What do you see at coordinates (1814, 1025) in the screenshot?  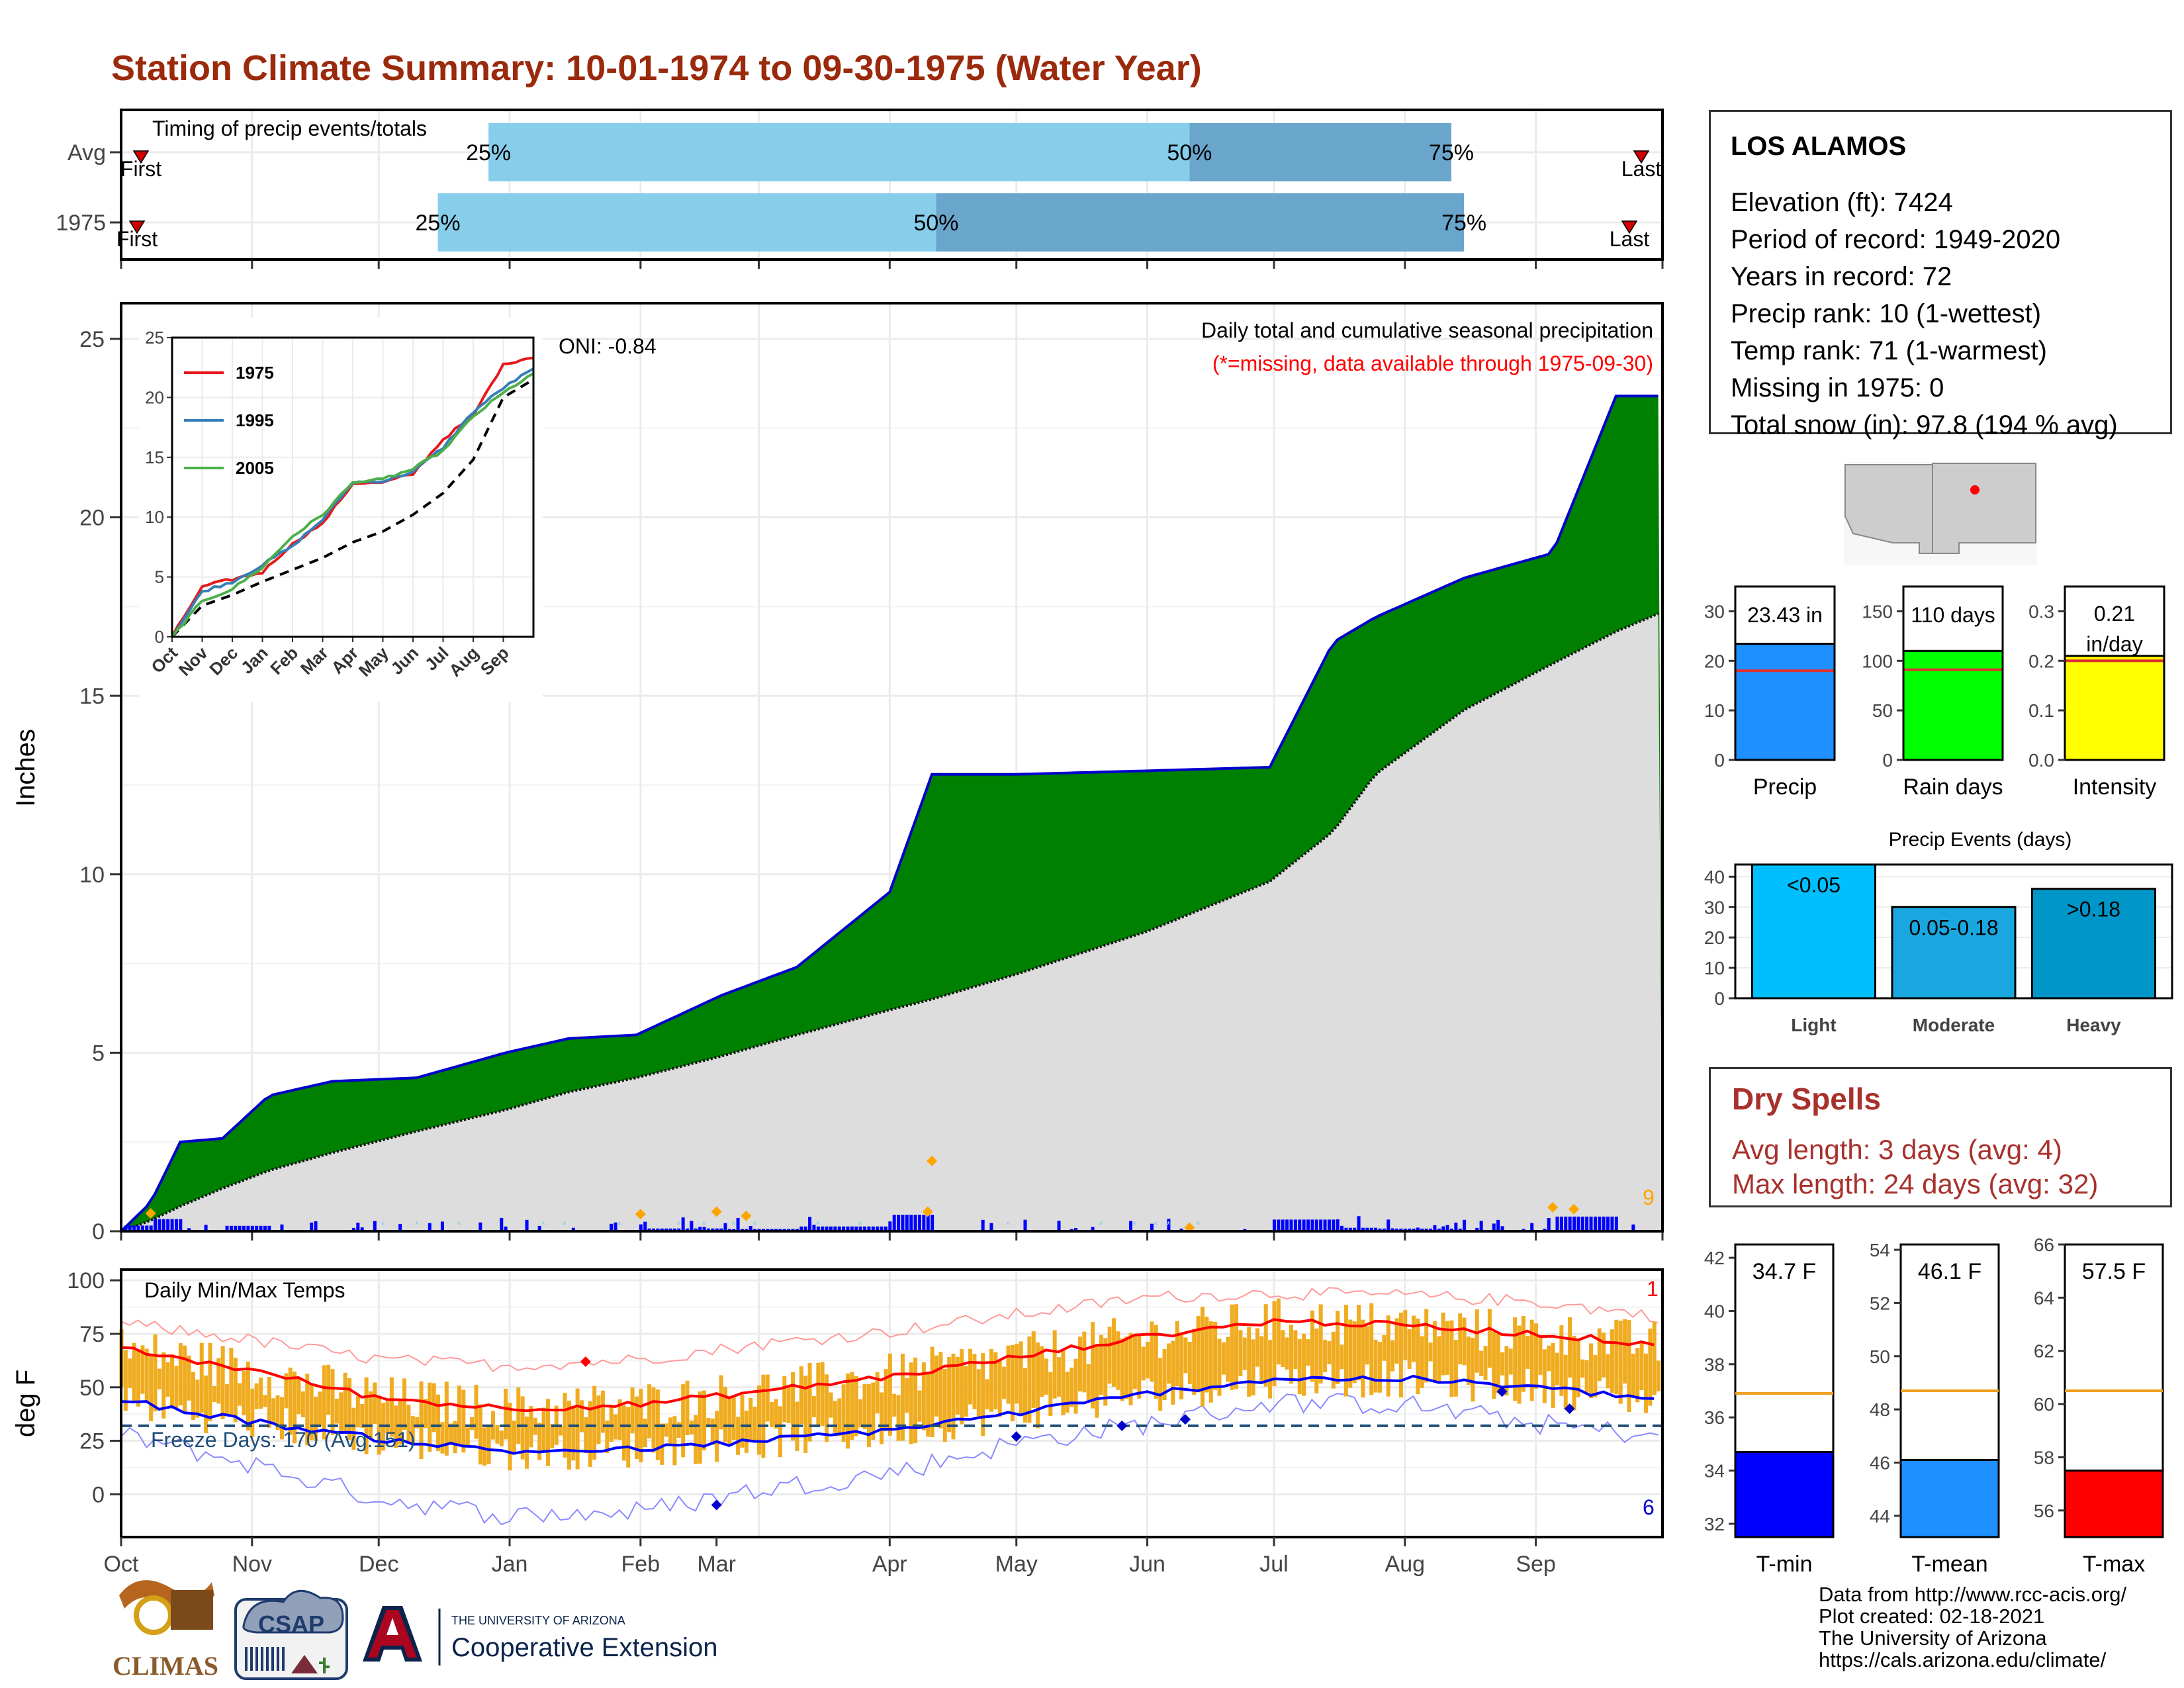 I see `precip-event-category: Light` at bounding box center [1814, 1025].